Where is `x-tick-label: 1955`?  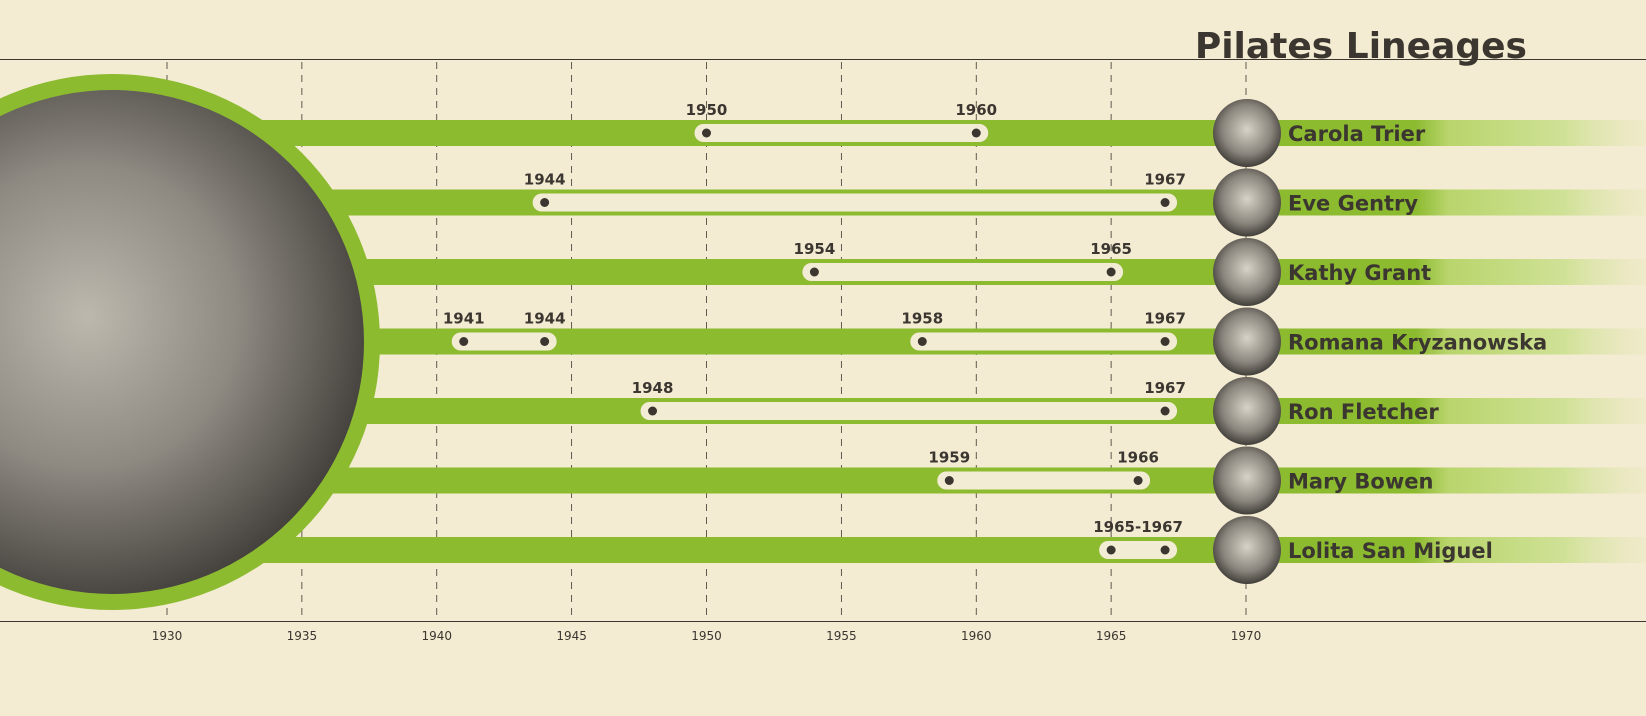
x-tick-label: 1955 is located at coordinates (841, 636).